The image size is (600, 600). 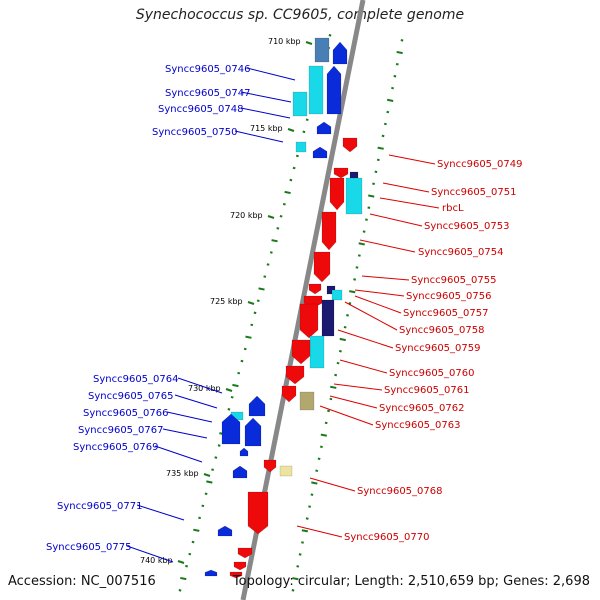 What do you see at coordinates (100, 506) in the screenshot?
I see `gene-label-left: Syncc9605_0771` at bounding box center [100, 506].